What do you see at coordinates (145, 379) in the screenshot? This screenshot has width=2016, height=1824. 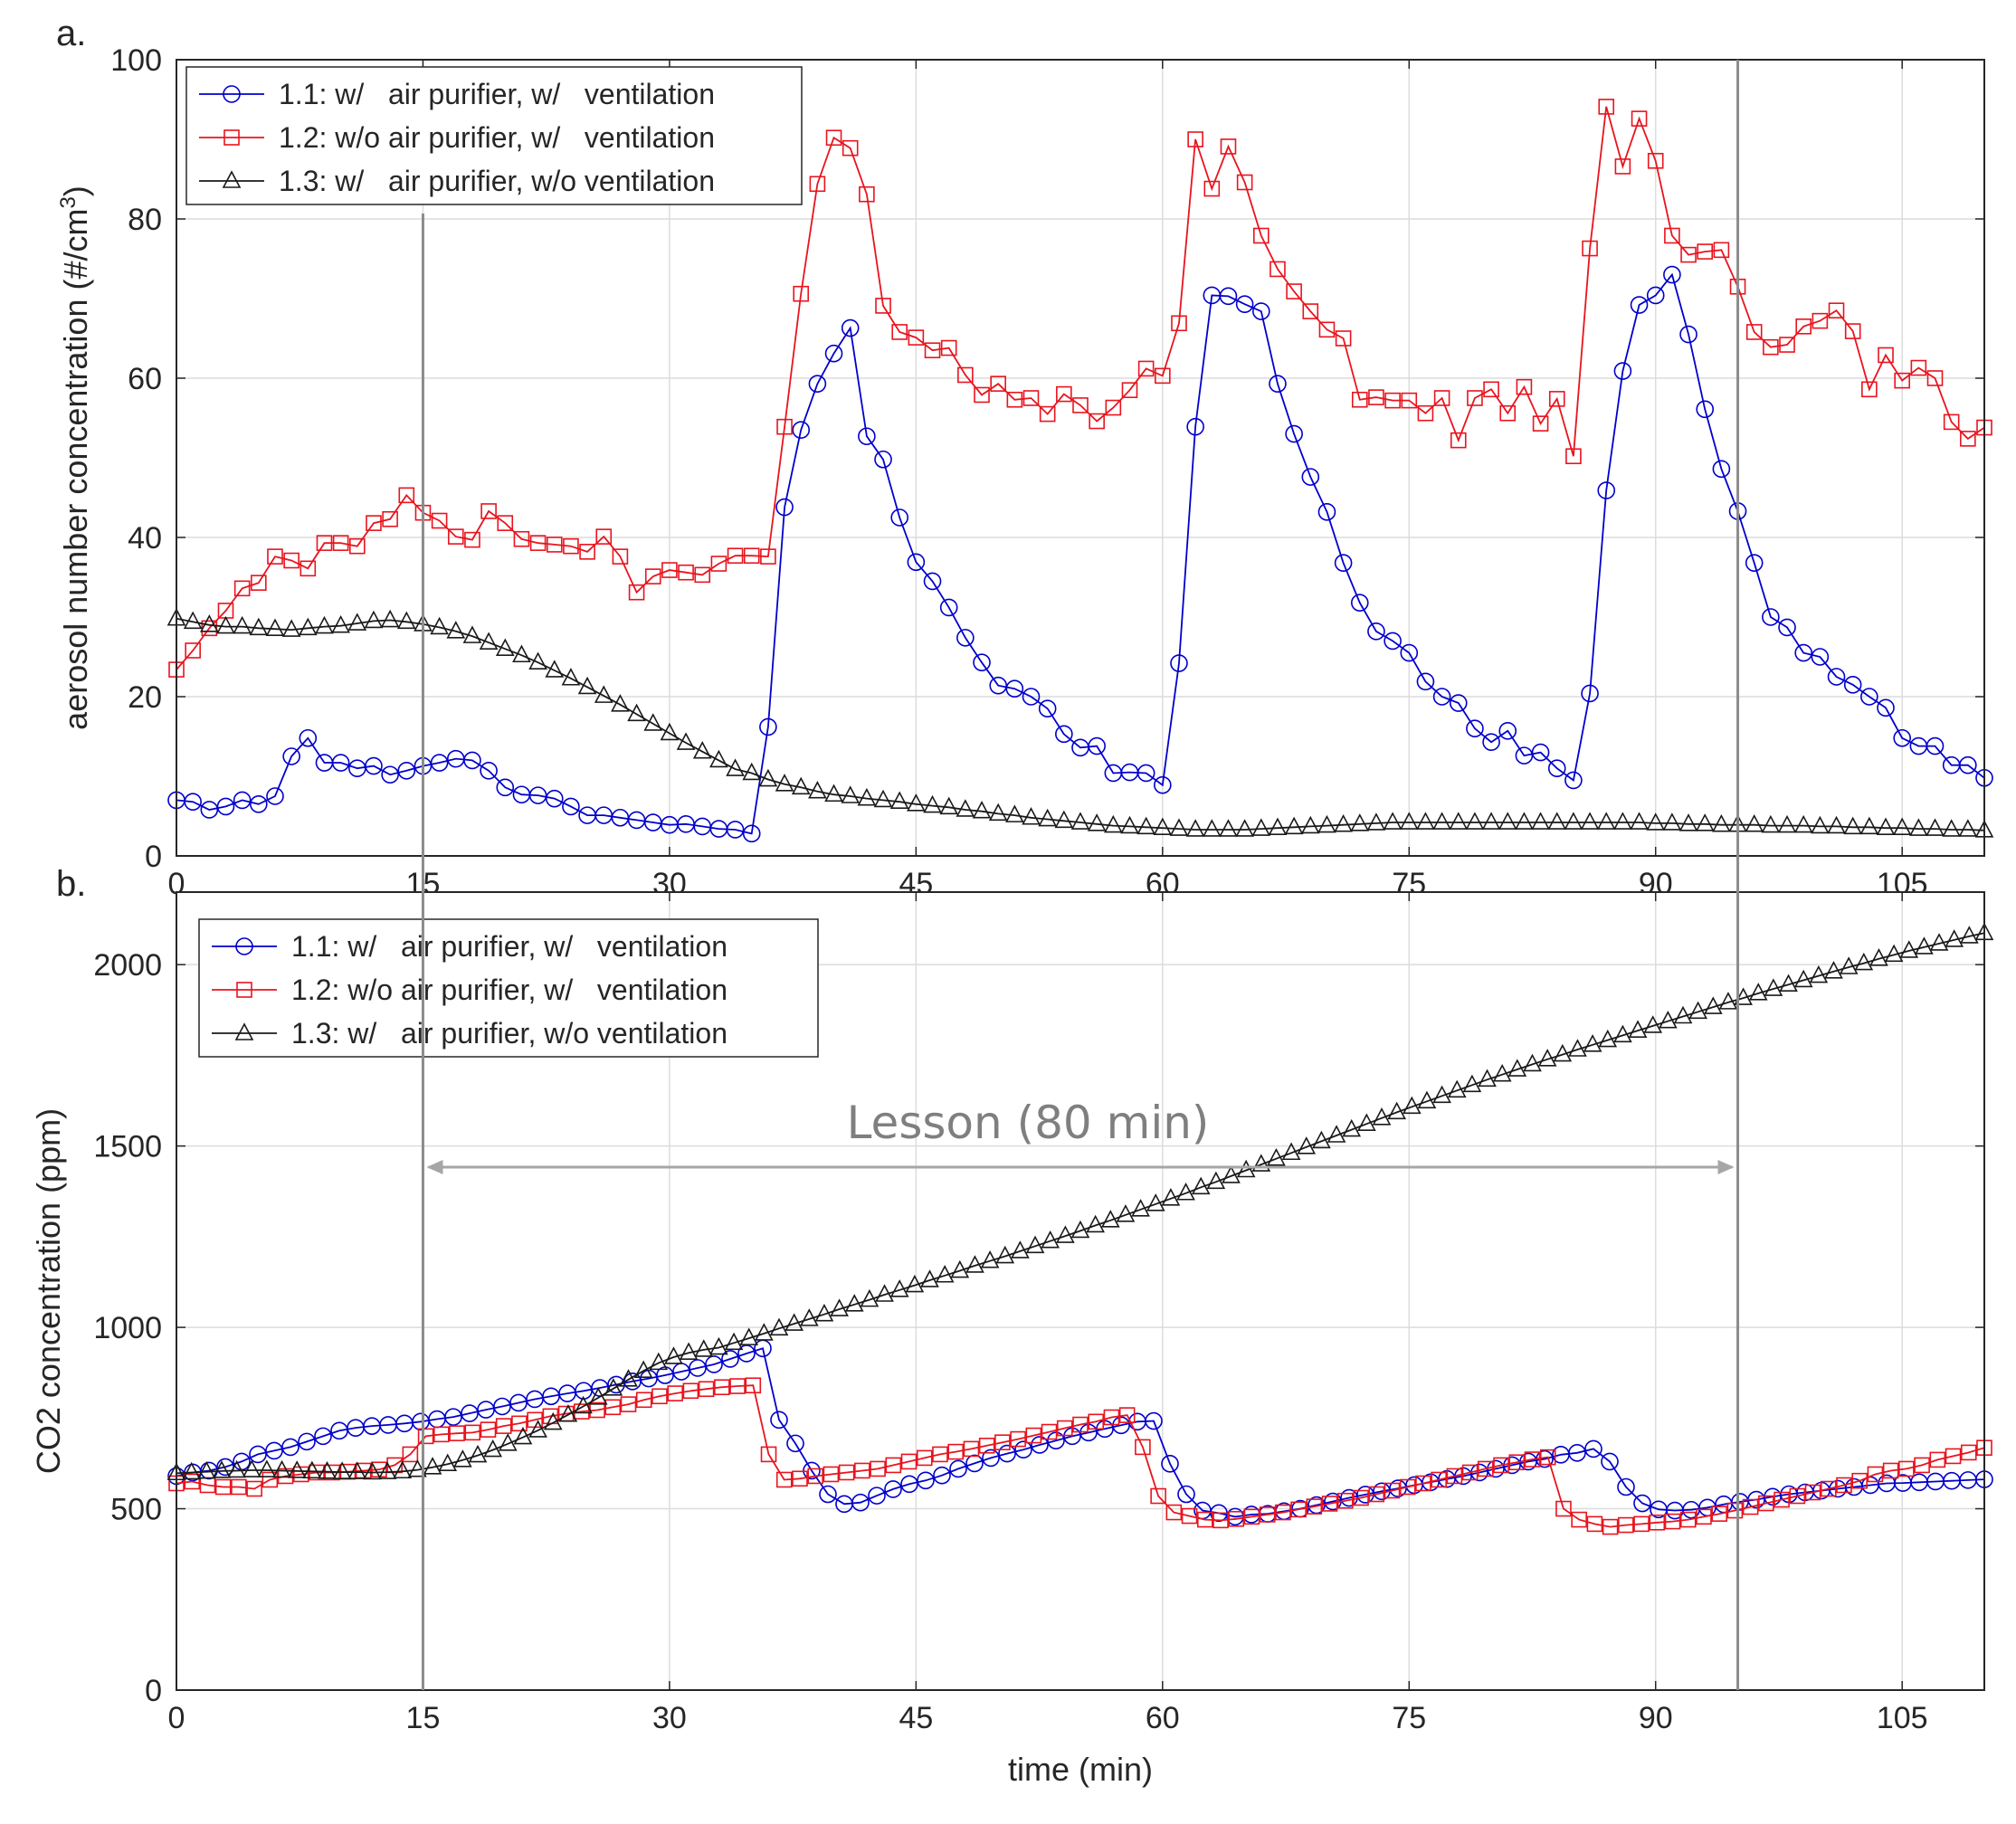 I see `y-tick-label: 60` at bounding box center [145, 379].